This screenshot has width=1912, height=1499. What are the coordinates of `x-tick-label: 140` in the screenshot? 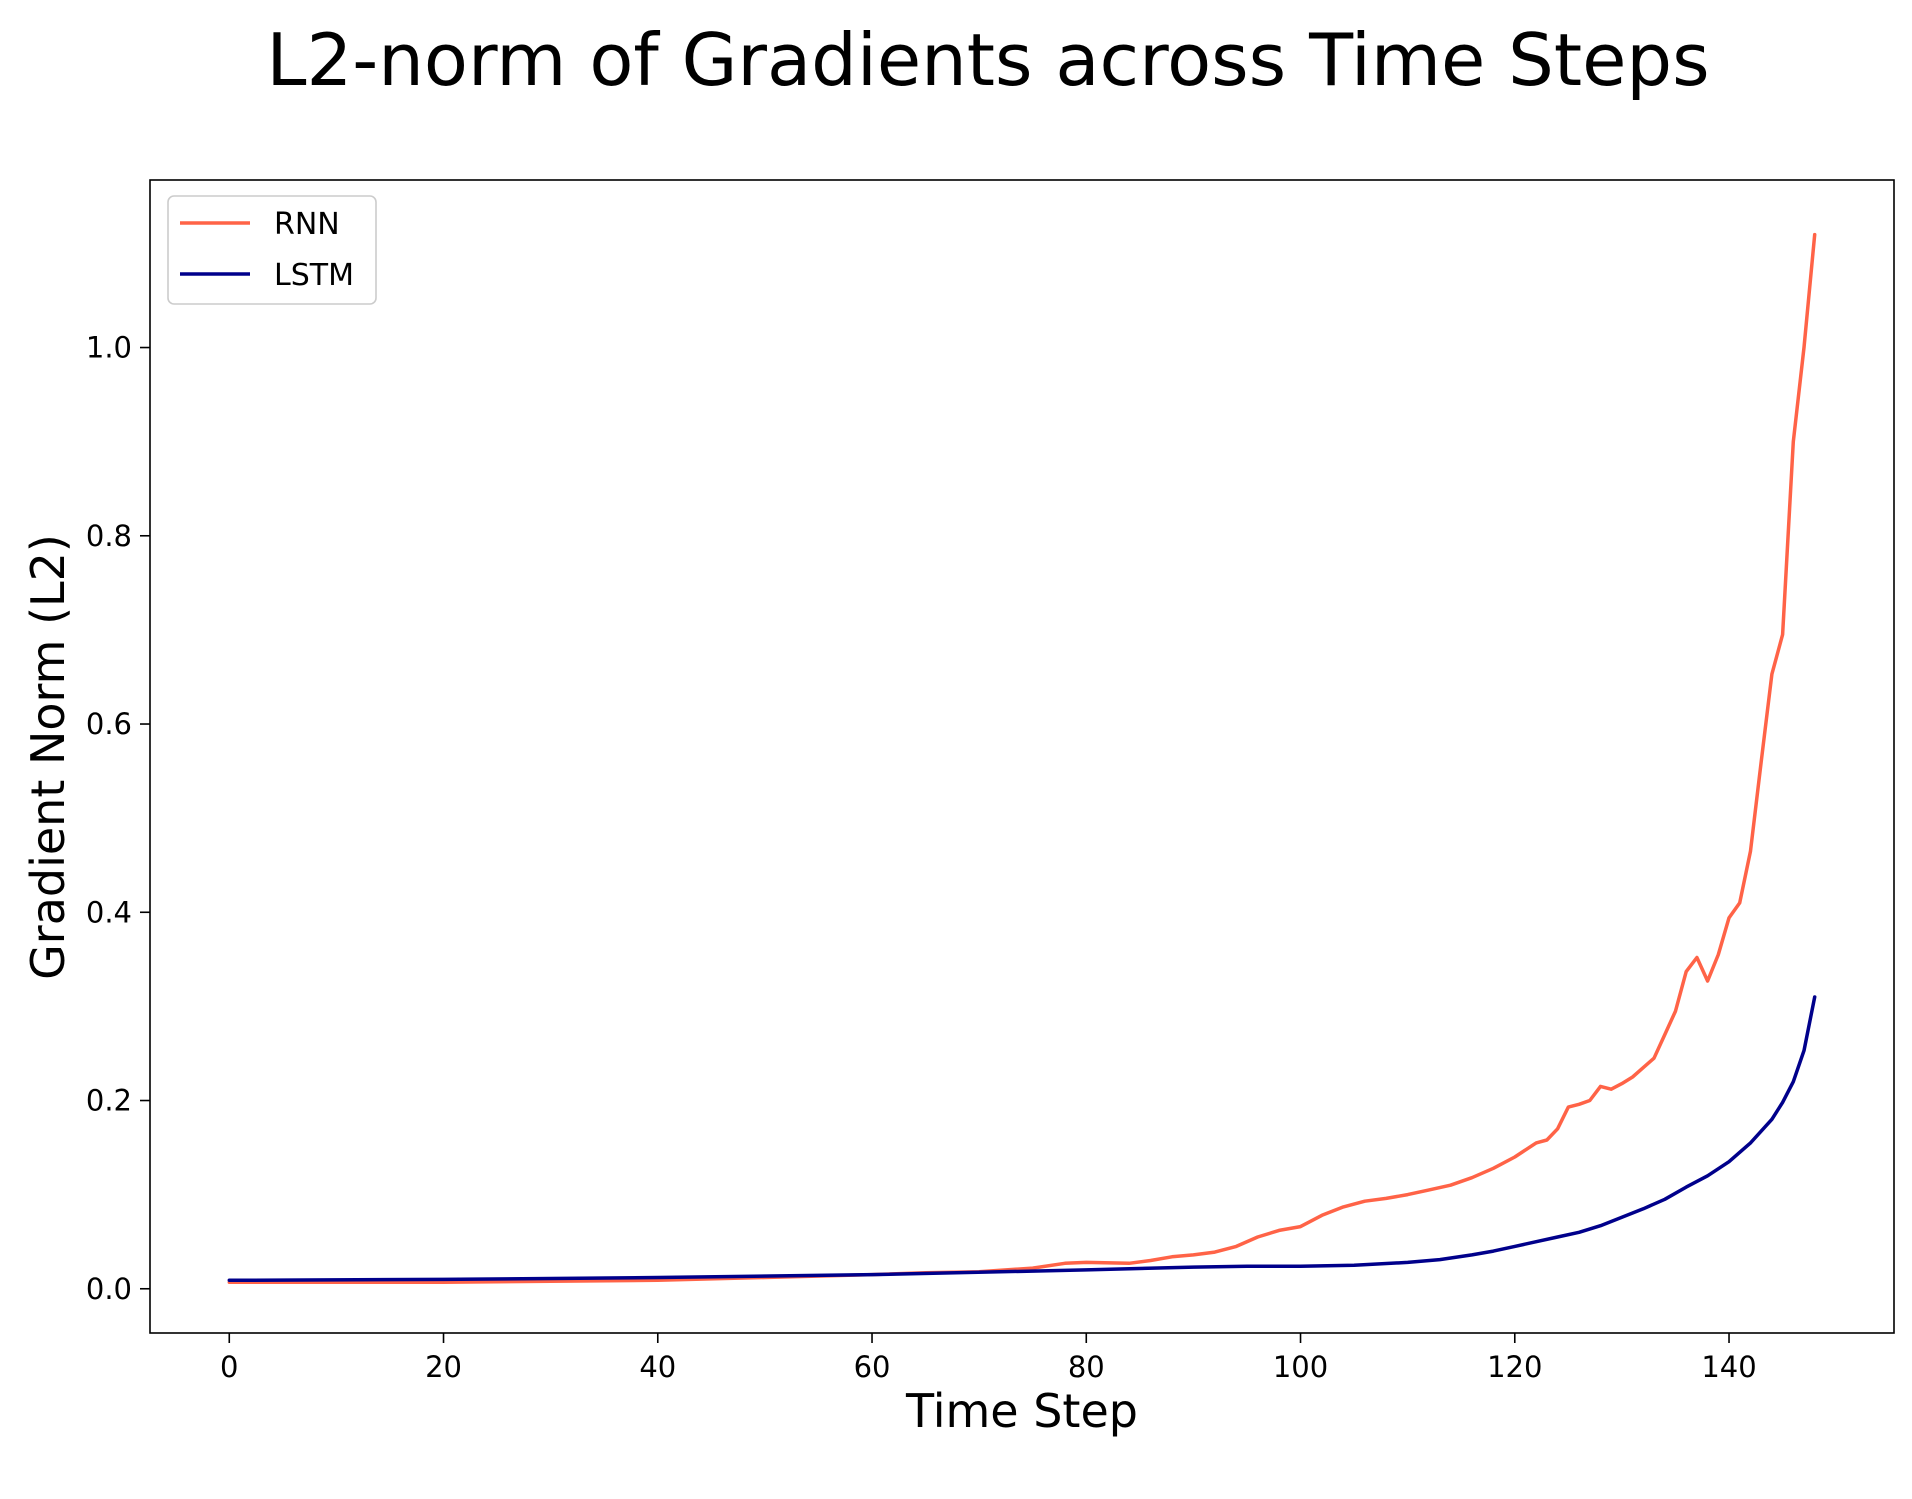 It's located at (1728, 1367).